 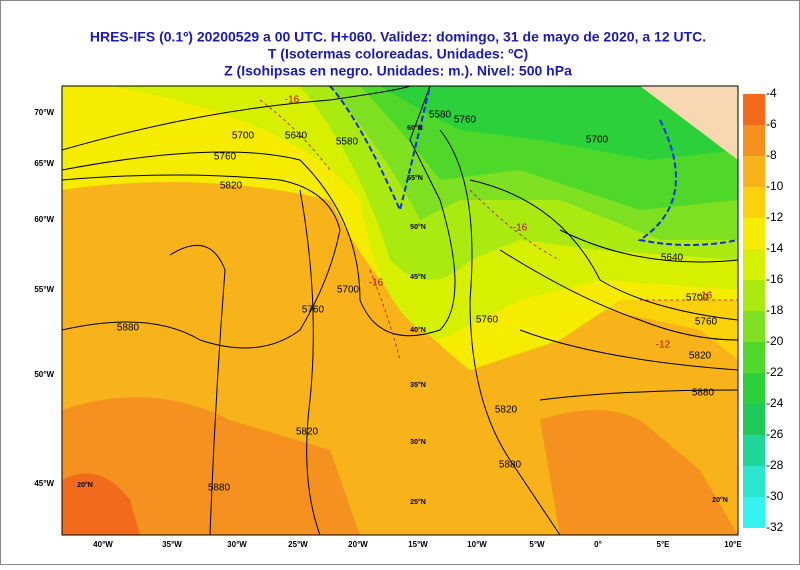 I want to click on lon-label: 60°W, so click(x=44, y=219).